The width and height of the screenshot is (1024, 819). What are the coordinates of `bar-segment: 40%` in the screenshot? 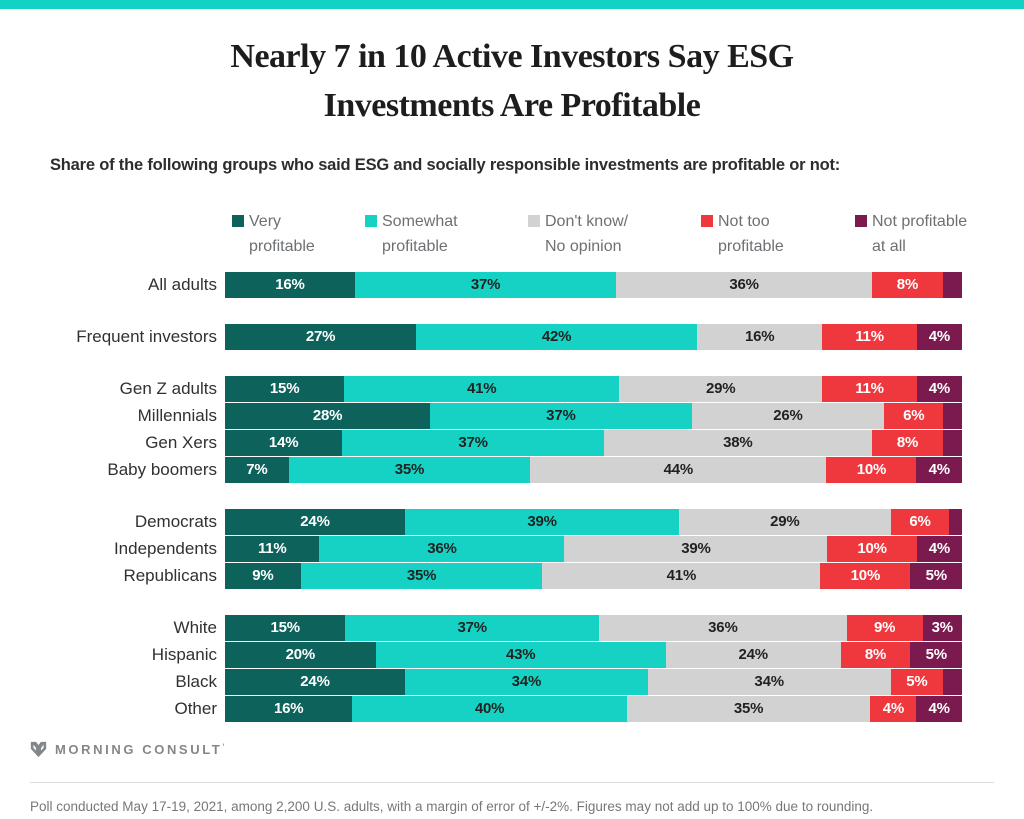 It's located at (489, 708).